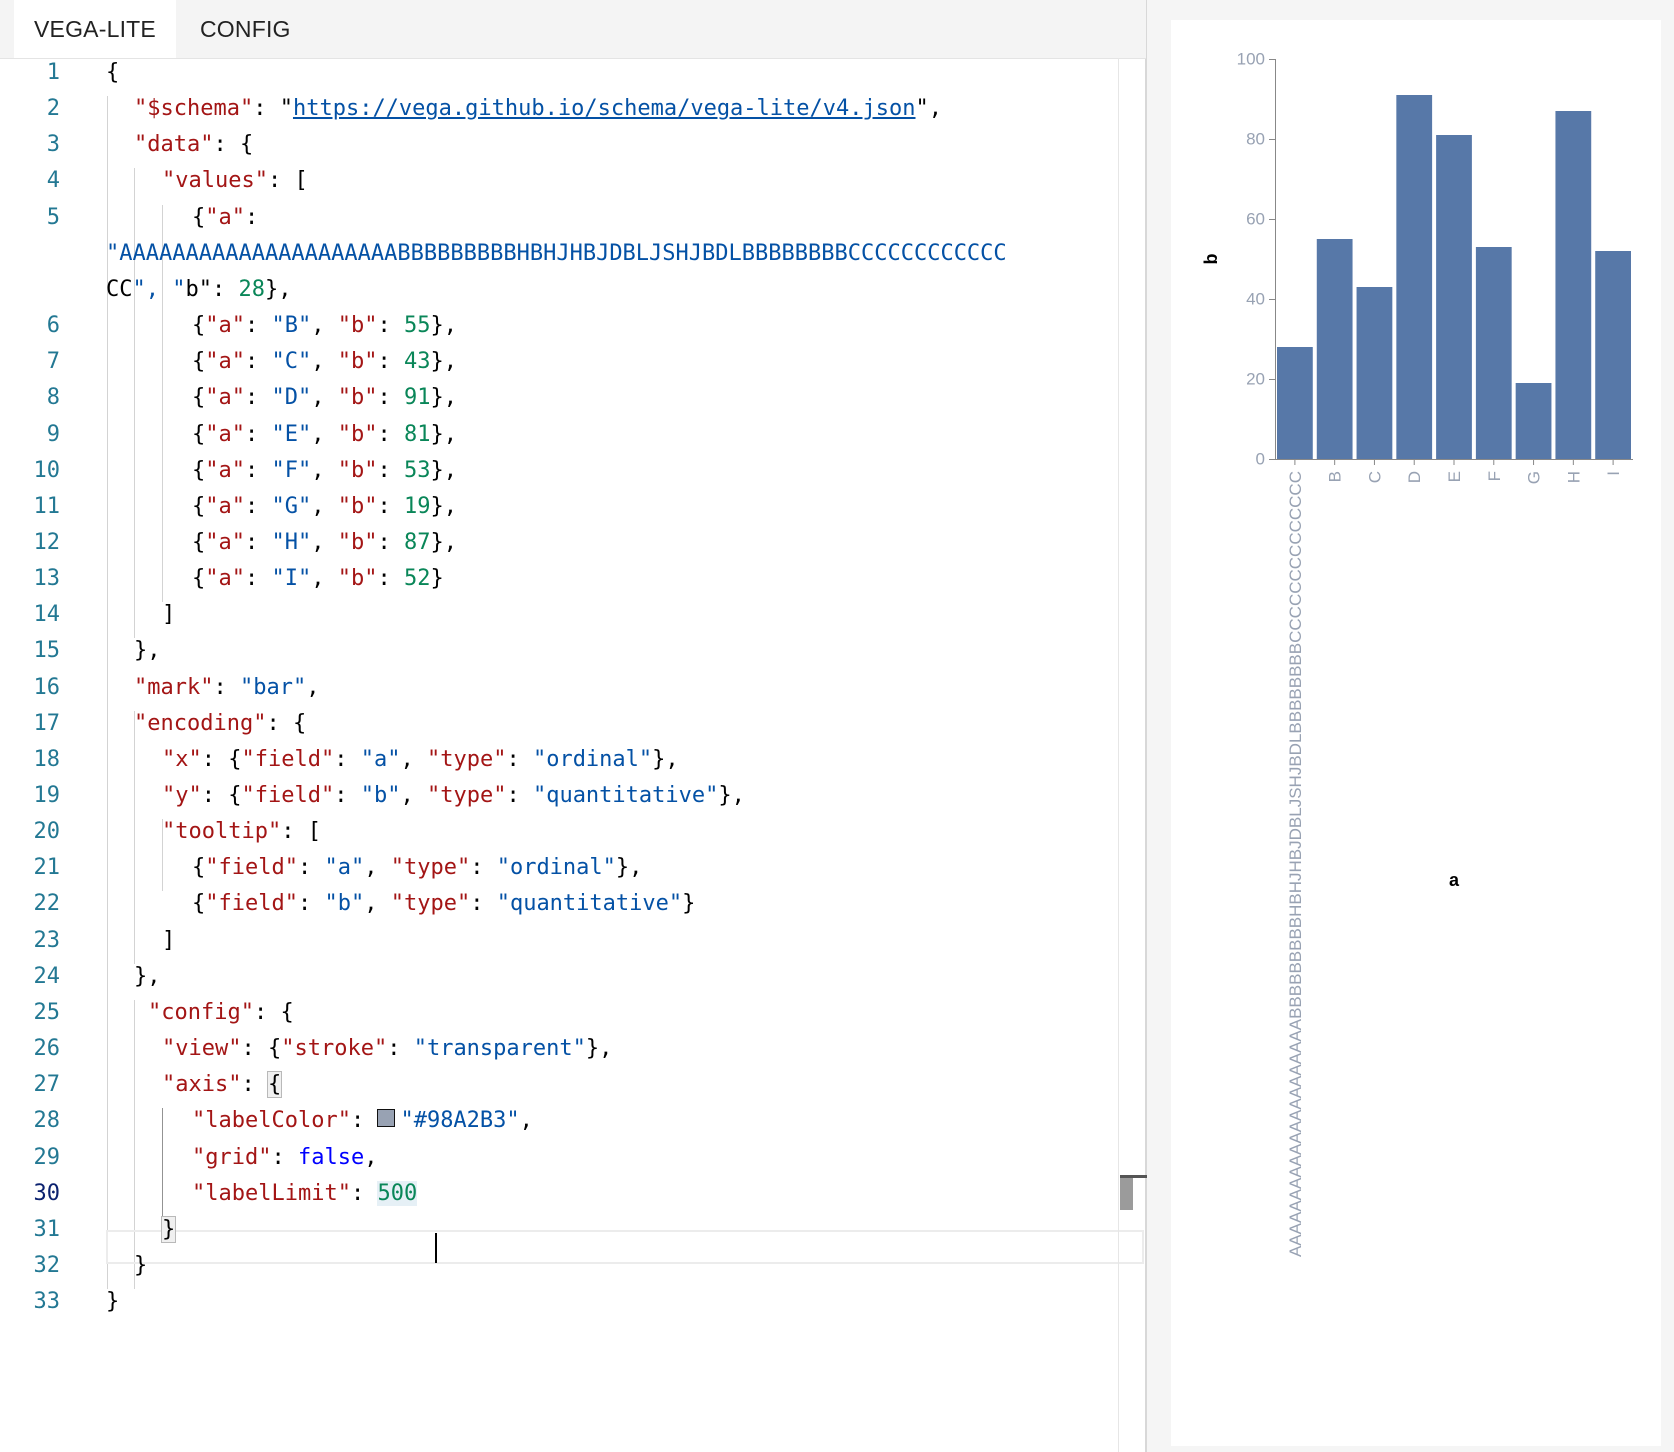 This screenshot has width=1674, height=1452. What do you see at coordinates (221, 1012) in the screenshot?
I see `code-line: "config": {` at bounding box center [221, 1012].